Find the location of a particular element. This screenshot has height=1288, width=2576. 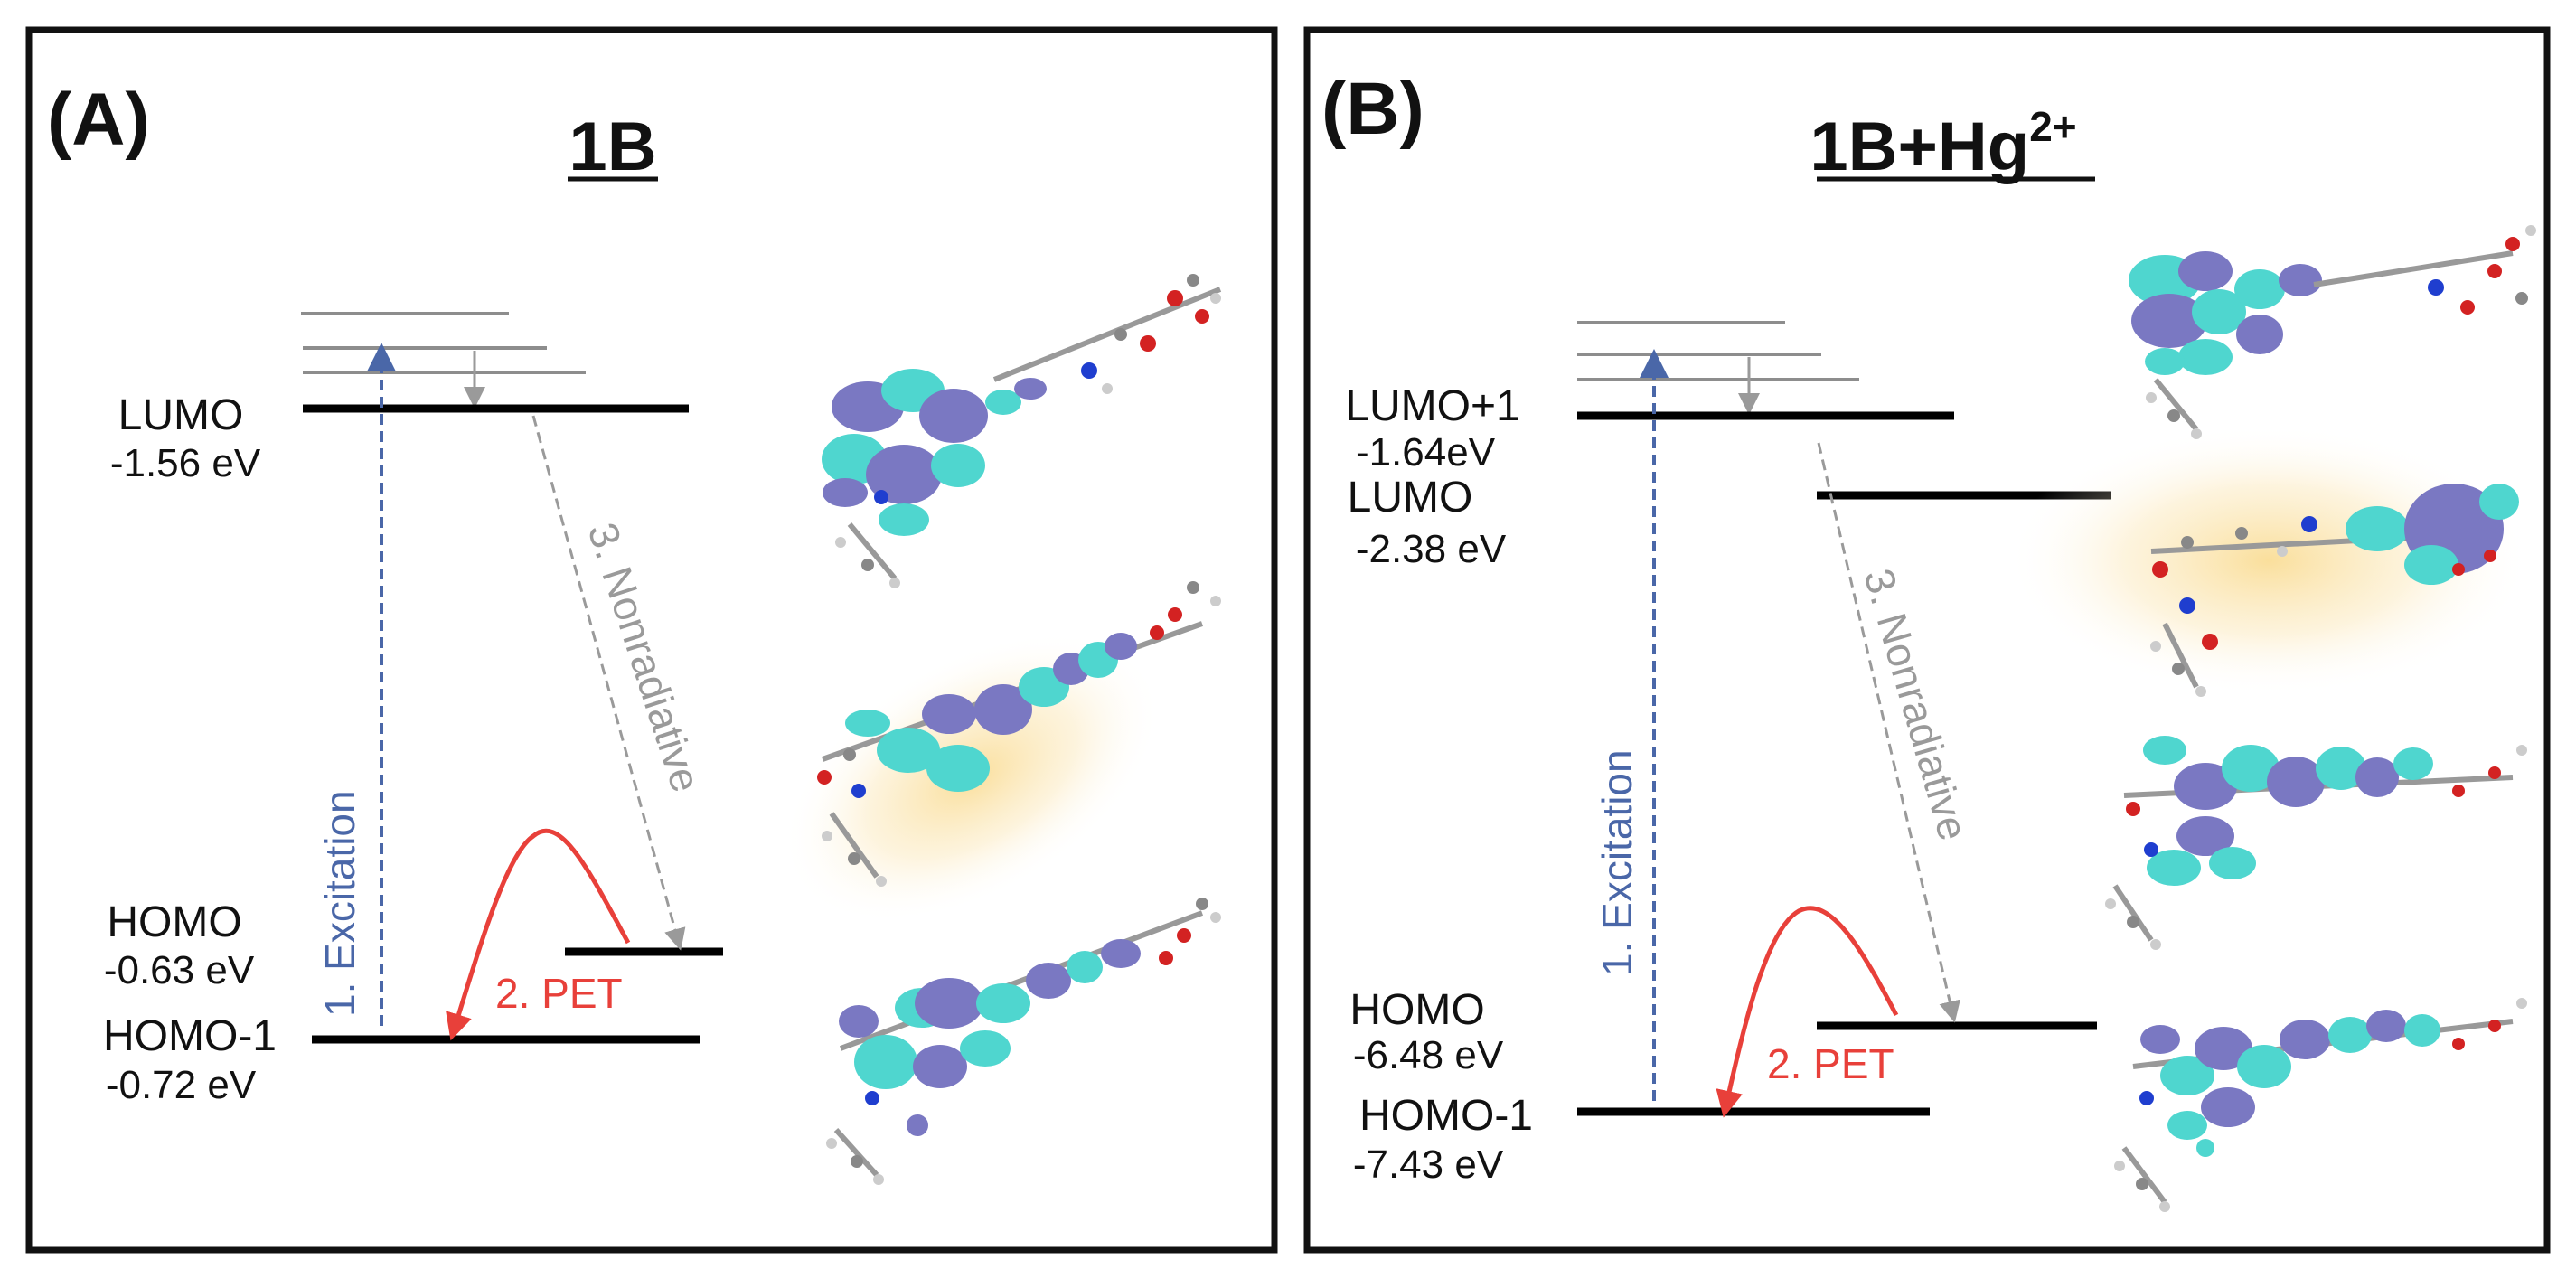

label-lumo-energy: -1.56 eV is located at coordinates (186, 463).